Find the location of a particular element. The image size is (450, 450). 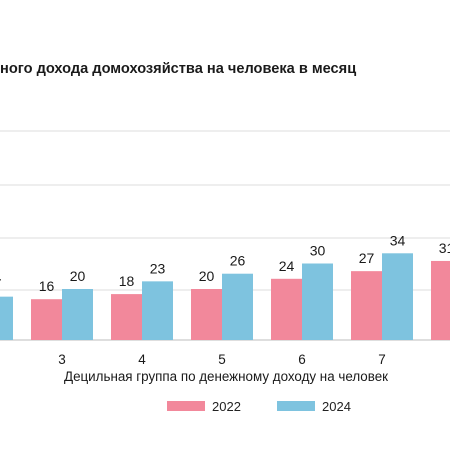

legend-label-2024: 2024 is located at coordinates (336, 406).